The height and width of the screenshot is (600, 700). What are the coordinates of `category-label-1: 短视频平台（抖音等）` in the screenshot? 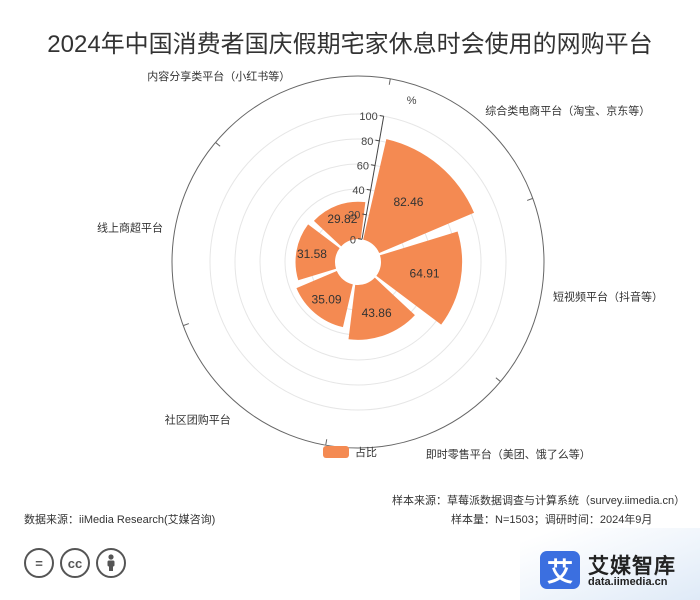 It's located at (608, 296).